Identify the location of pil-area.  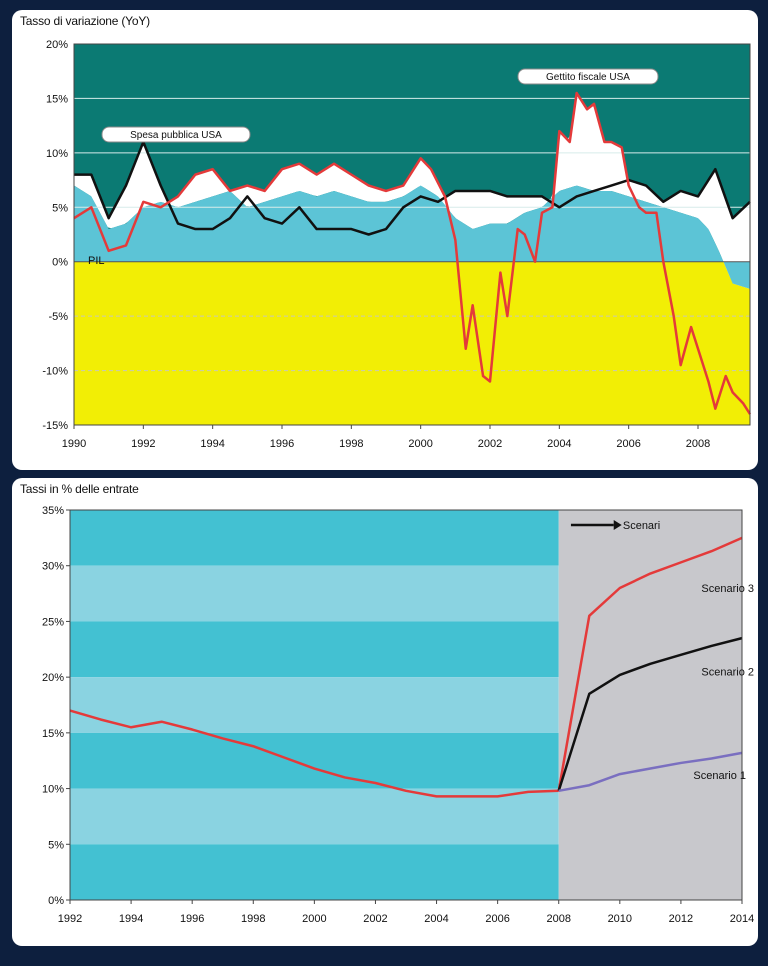
(412, 237).